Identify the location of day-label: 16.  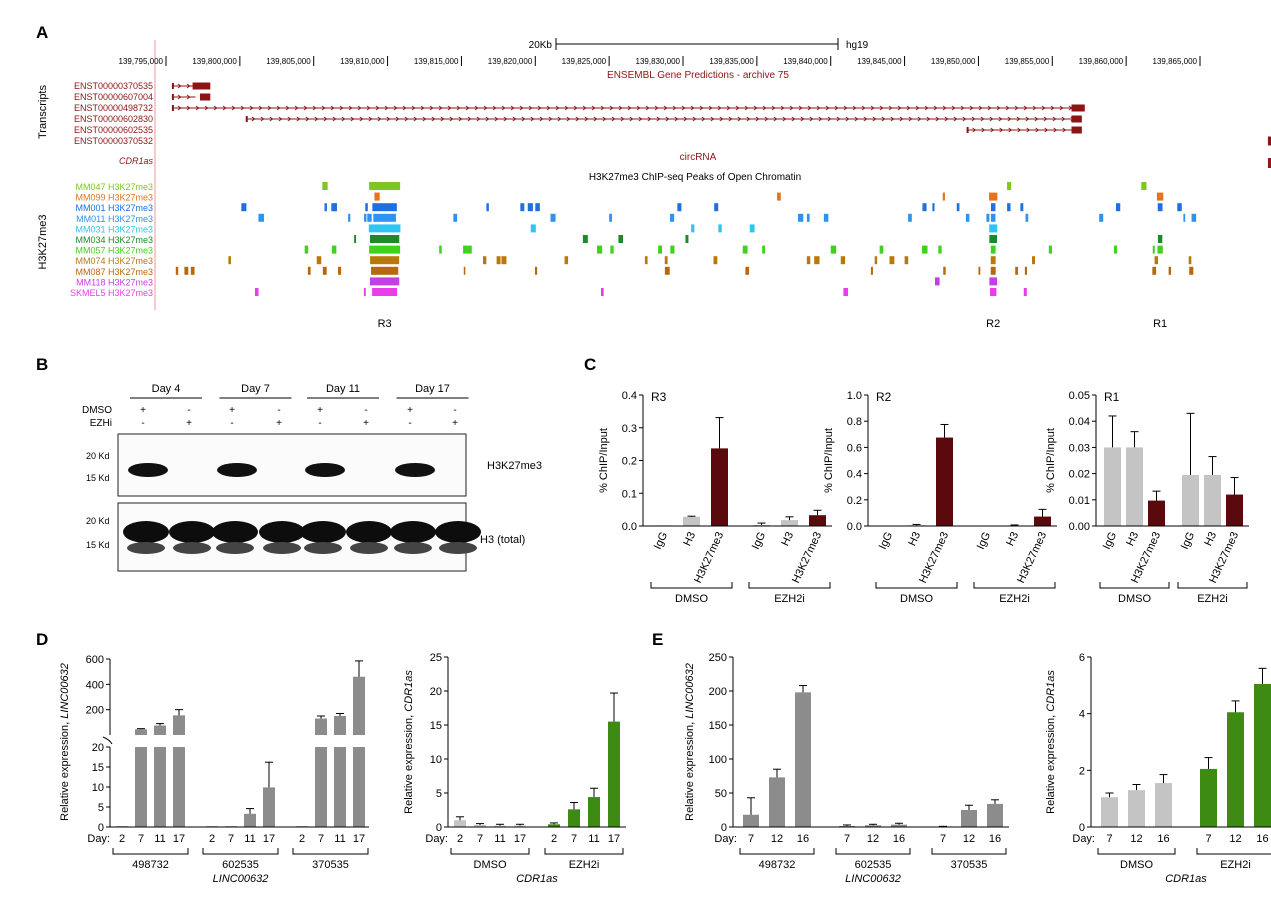
(803, 839).